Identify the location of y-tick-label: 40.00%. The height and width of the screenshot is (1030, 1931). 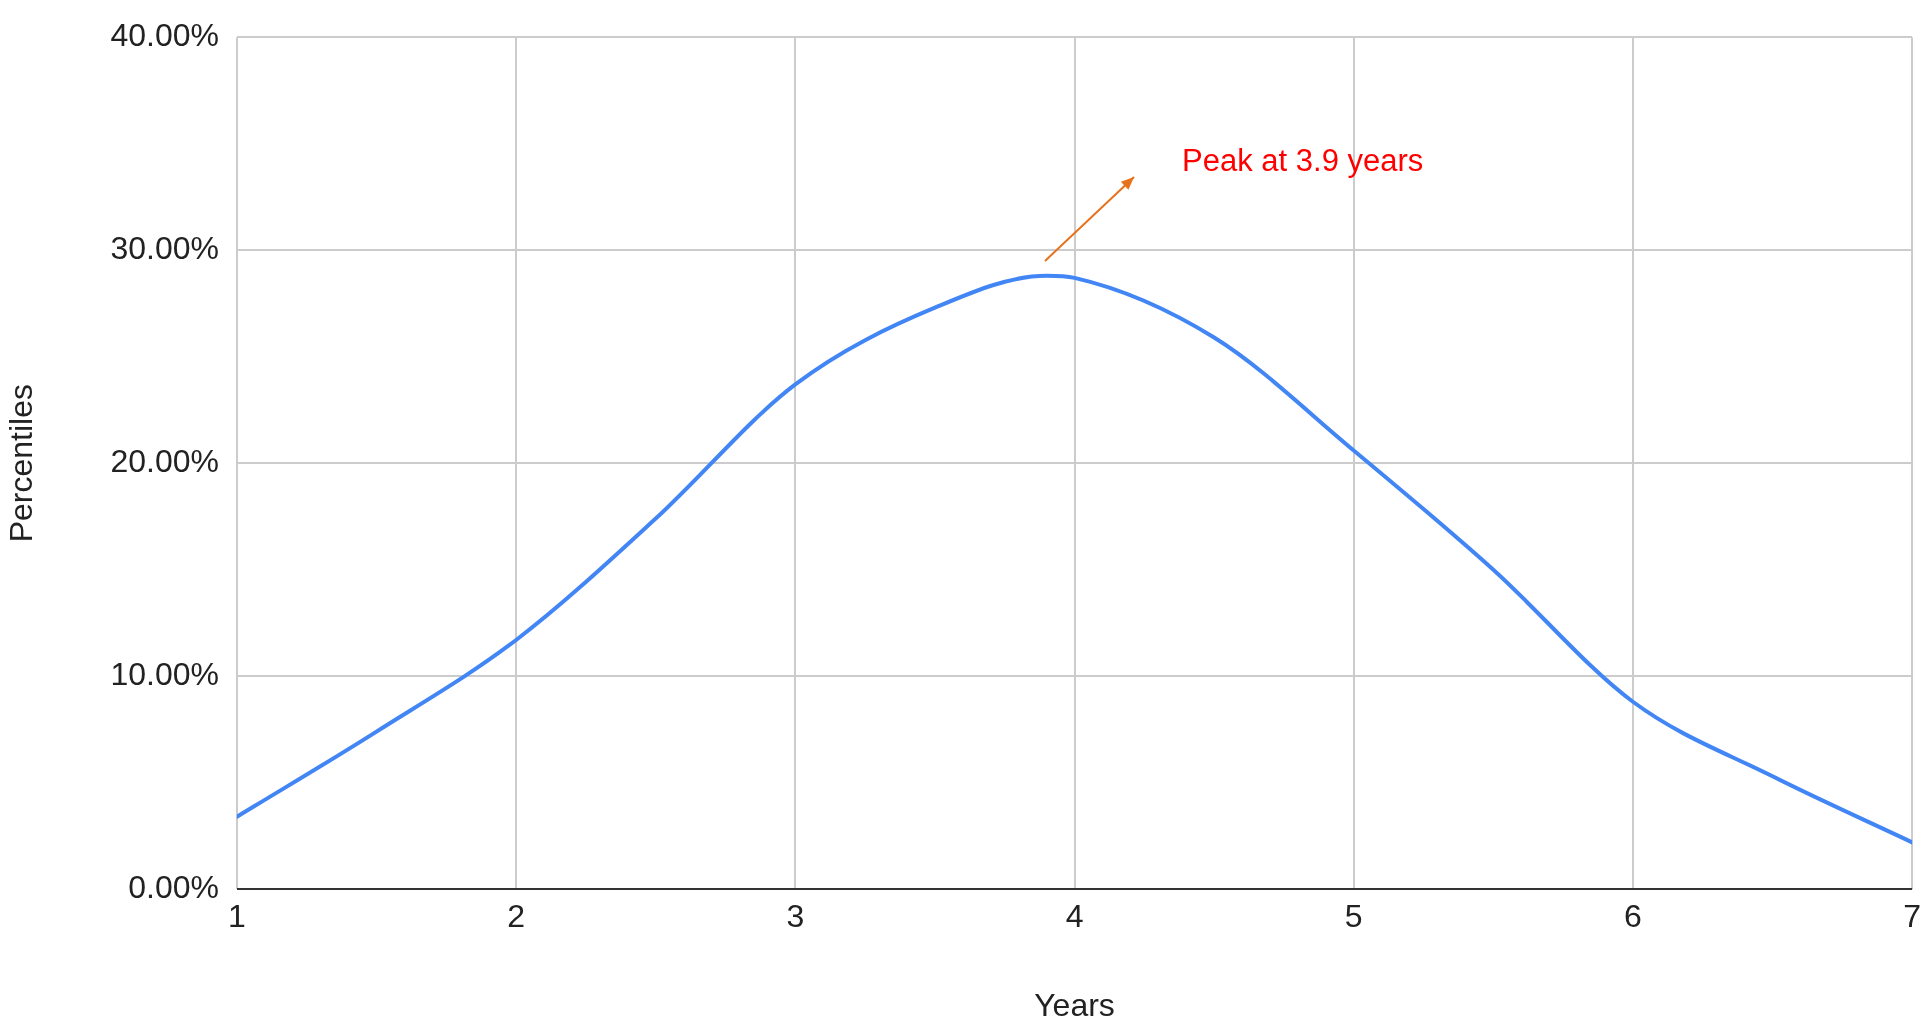
(164, 35).